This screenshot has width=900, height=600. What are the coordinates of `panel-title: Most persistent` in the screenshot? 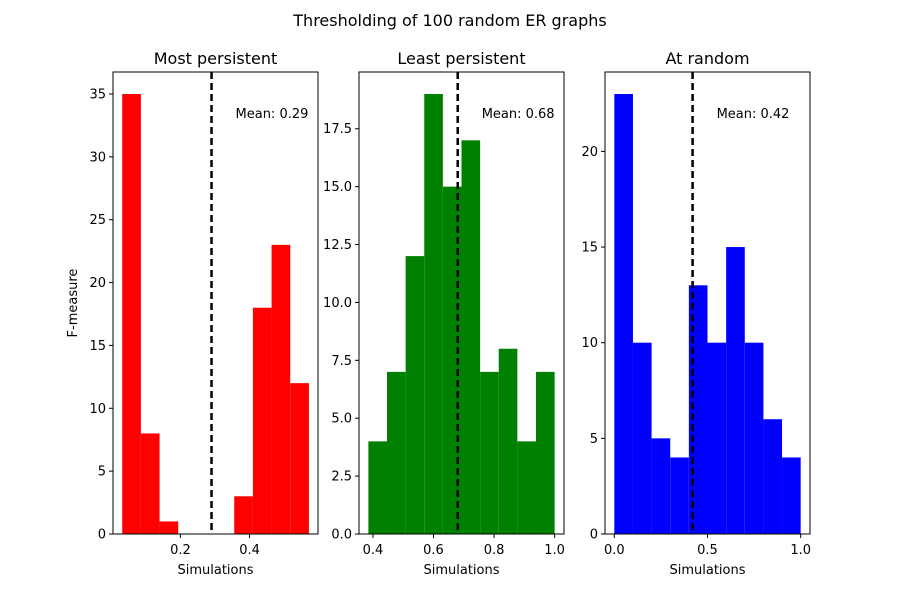 It's located at (216, 58).